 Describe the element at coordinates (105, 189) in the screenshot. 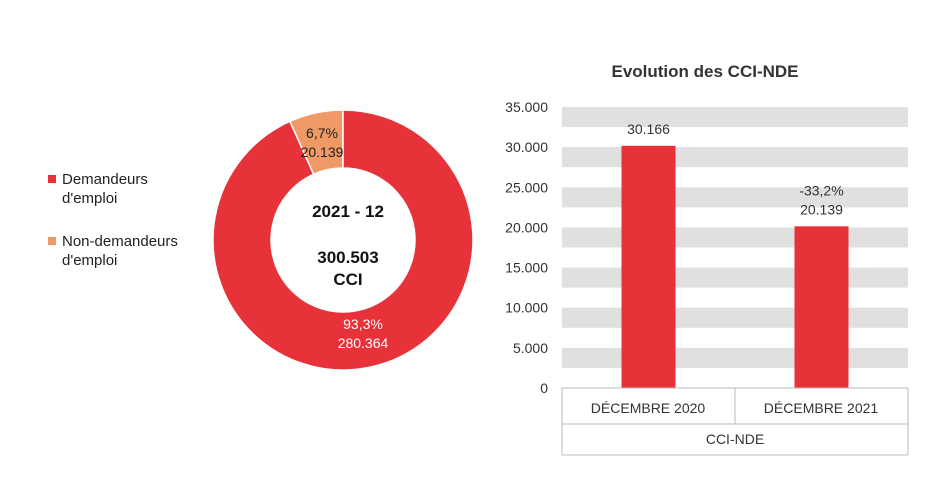

I see `legend-label-demandeurs: Demandeurs d'emploi` at that location.